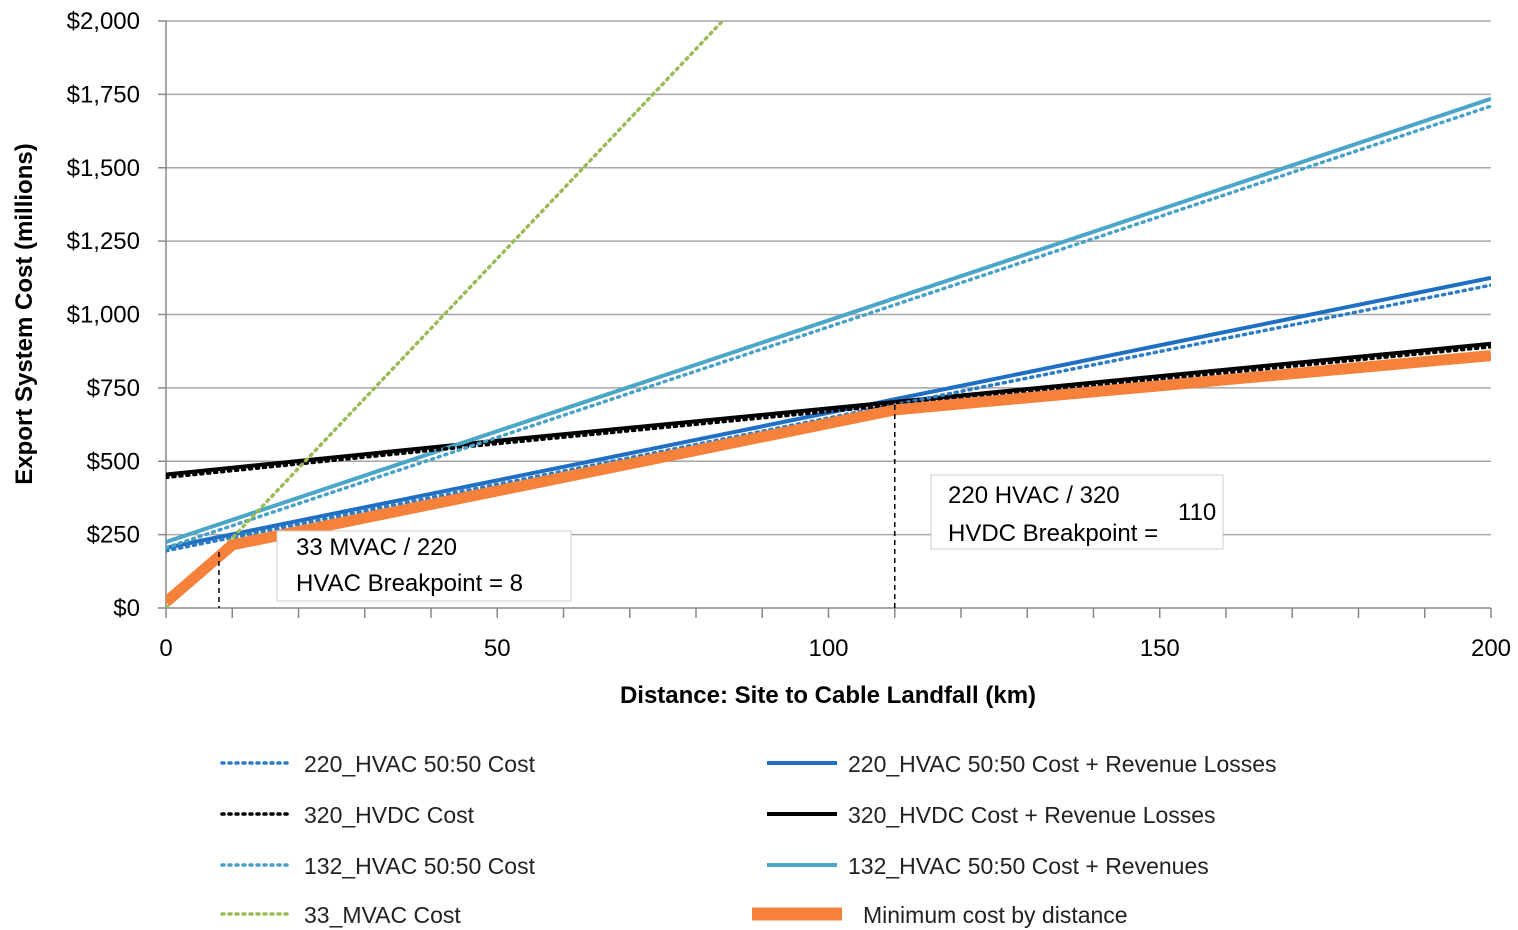 This screenshot has height=930, width=1518. Describe the element at coordinates (113, 388) in the screenshot. I see `y-tick-label: $750` at that location.